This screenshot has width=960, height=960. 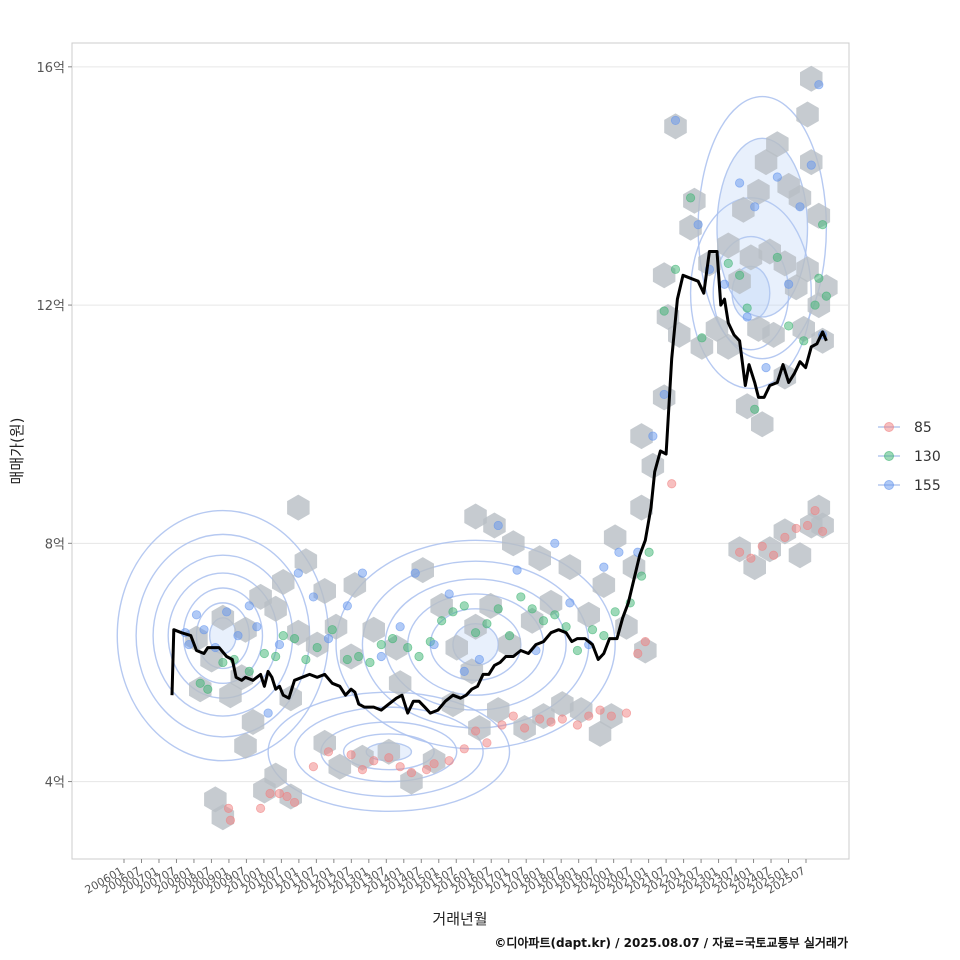 I want to click on y-axis-title: 매매가(원), so click(x=17, y=451).